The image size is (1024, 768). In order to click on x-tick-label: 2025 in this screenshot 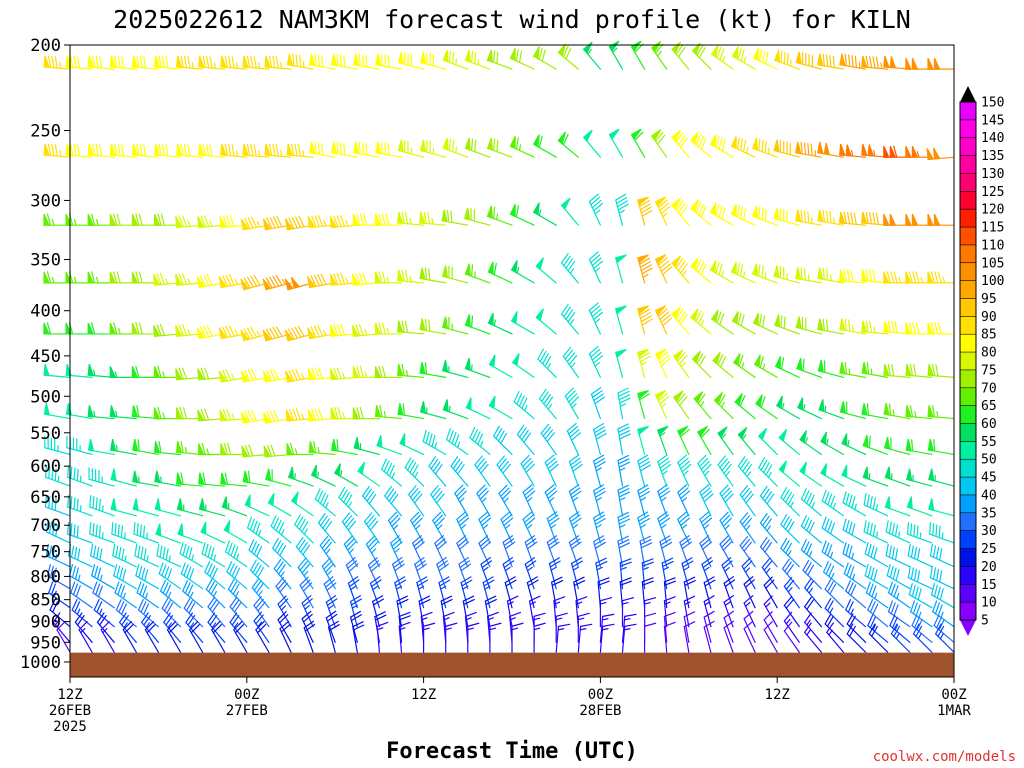, I will do `click(70, 727)`.